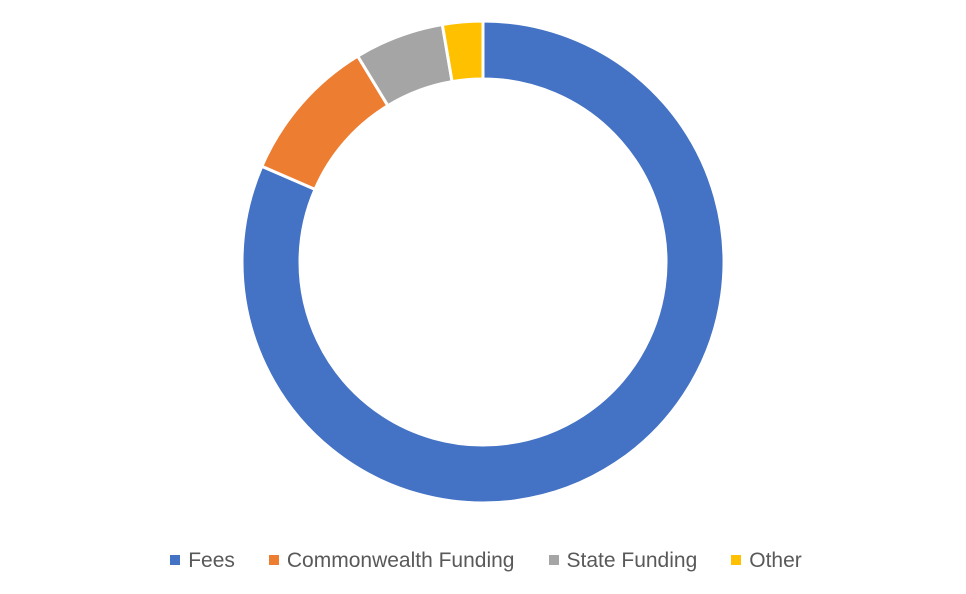  I want to click on legend-swatch-other, so click(736, 560).